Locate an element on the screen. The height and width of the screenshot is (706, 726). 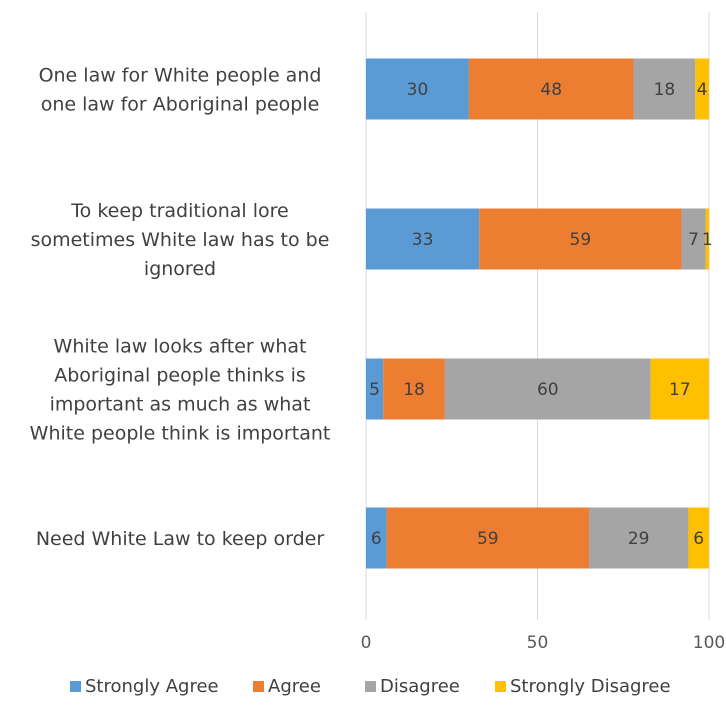
x-tick-label: 0 is located at coordinates (366, 643).